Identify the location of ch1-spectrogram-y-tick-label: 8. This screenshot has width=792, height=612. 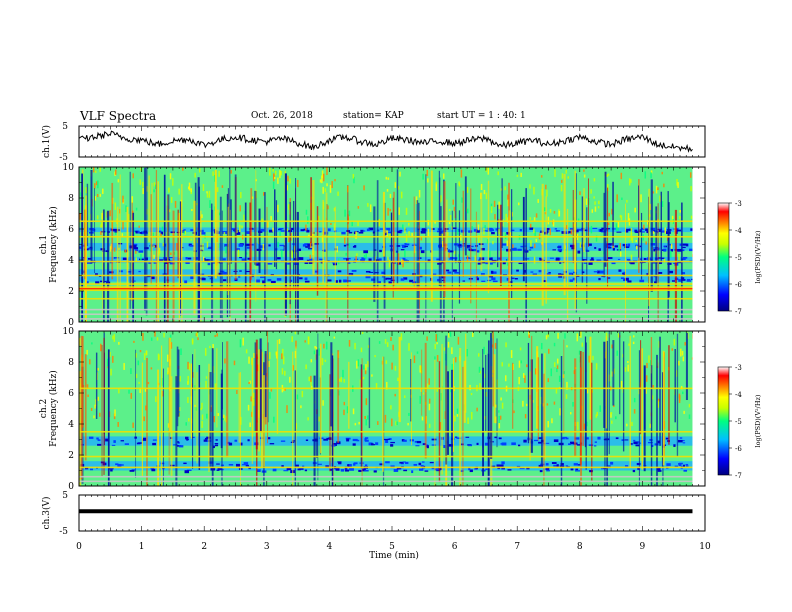
(71, 199).